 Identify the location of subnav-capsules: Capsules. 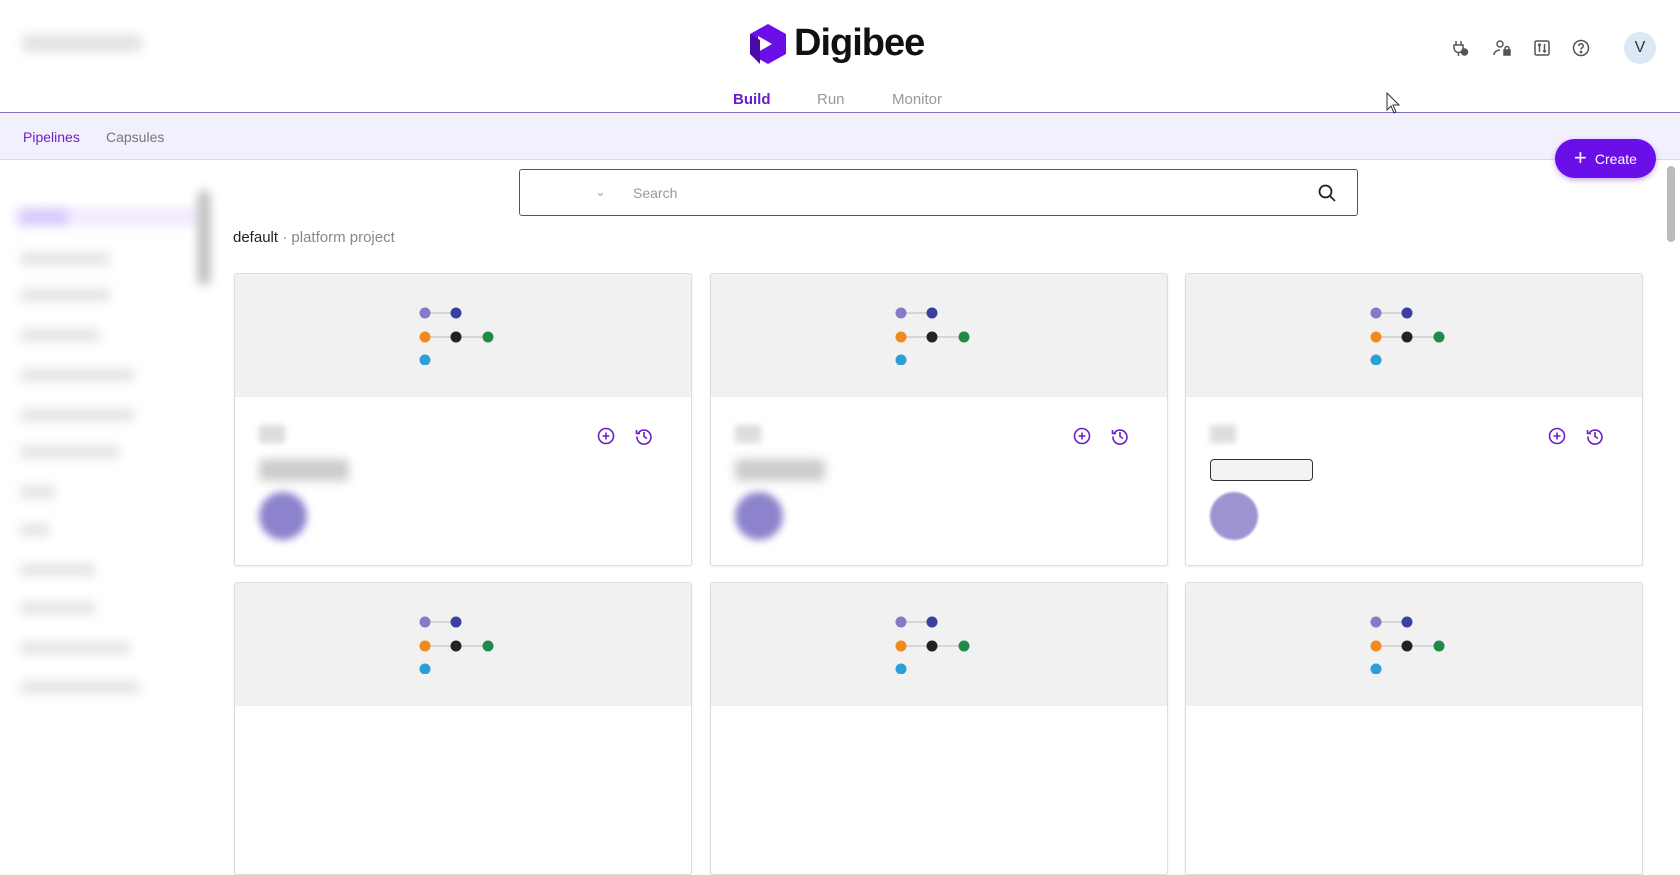
(135, 137).